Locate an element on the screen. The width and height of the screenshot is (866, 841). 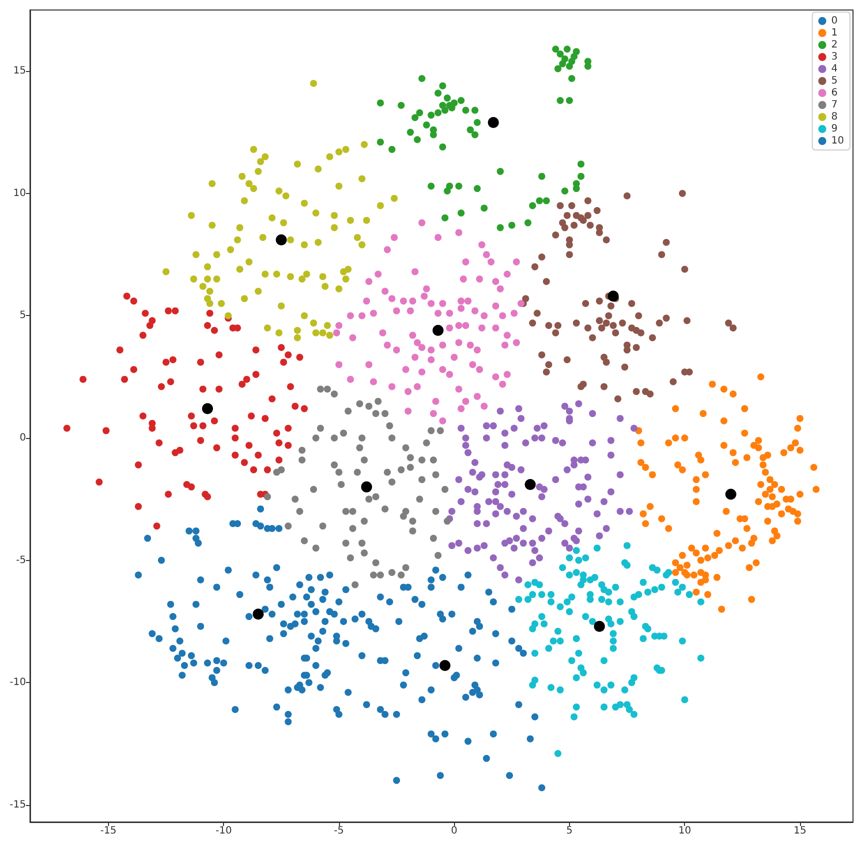
x-tick-label: -15 is located at coordinates (108, 831).